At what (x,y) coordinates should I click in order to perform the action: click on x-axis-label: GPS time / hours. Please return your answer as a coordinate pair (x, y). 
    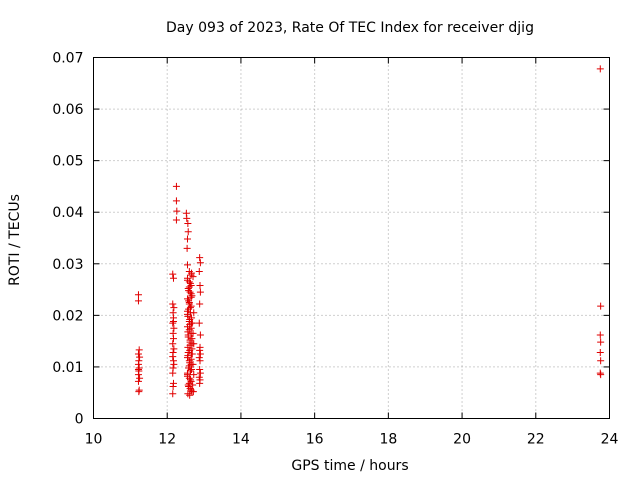
    Looking at the image, I should click on (349, 466).